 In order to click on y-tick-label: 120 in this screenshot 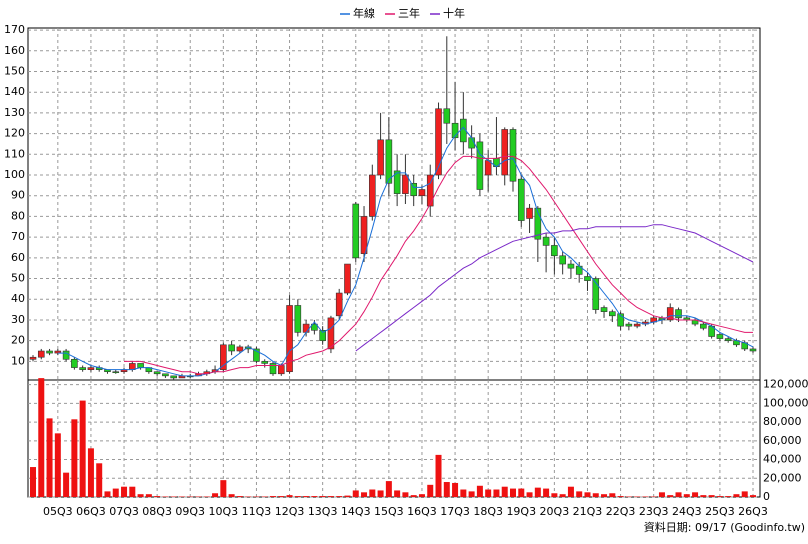, I will do `click(14, 133)`.